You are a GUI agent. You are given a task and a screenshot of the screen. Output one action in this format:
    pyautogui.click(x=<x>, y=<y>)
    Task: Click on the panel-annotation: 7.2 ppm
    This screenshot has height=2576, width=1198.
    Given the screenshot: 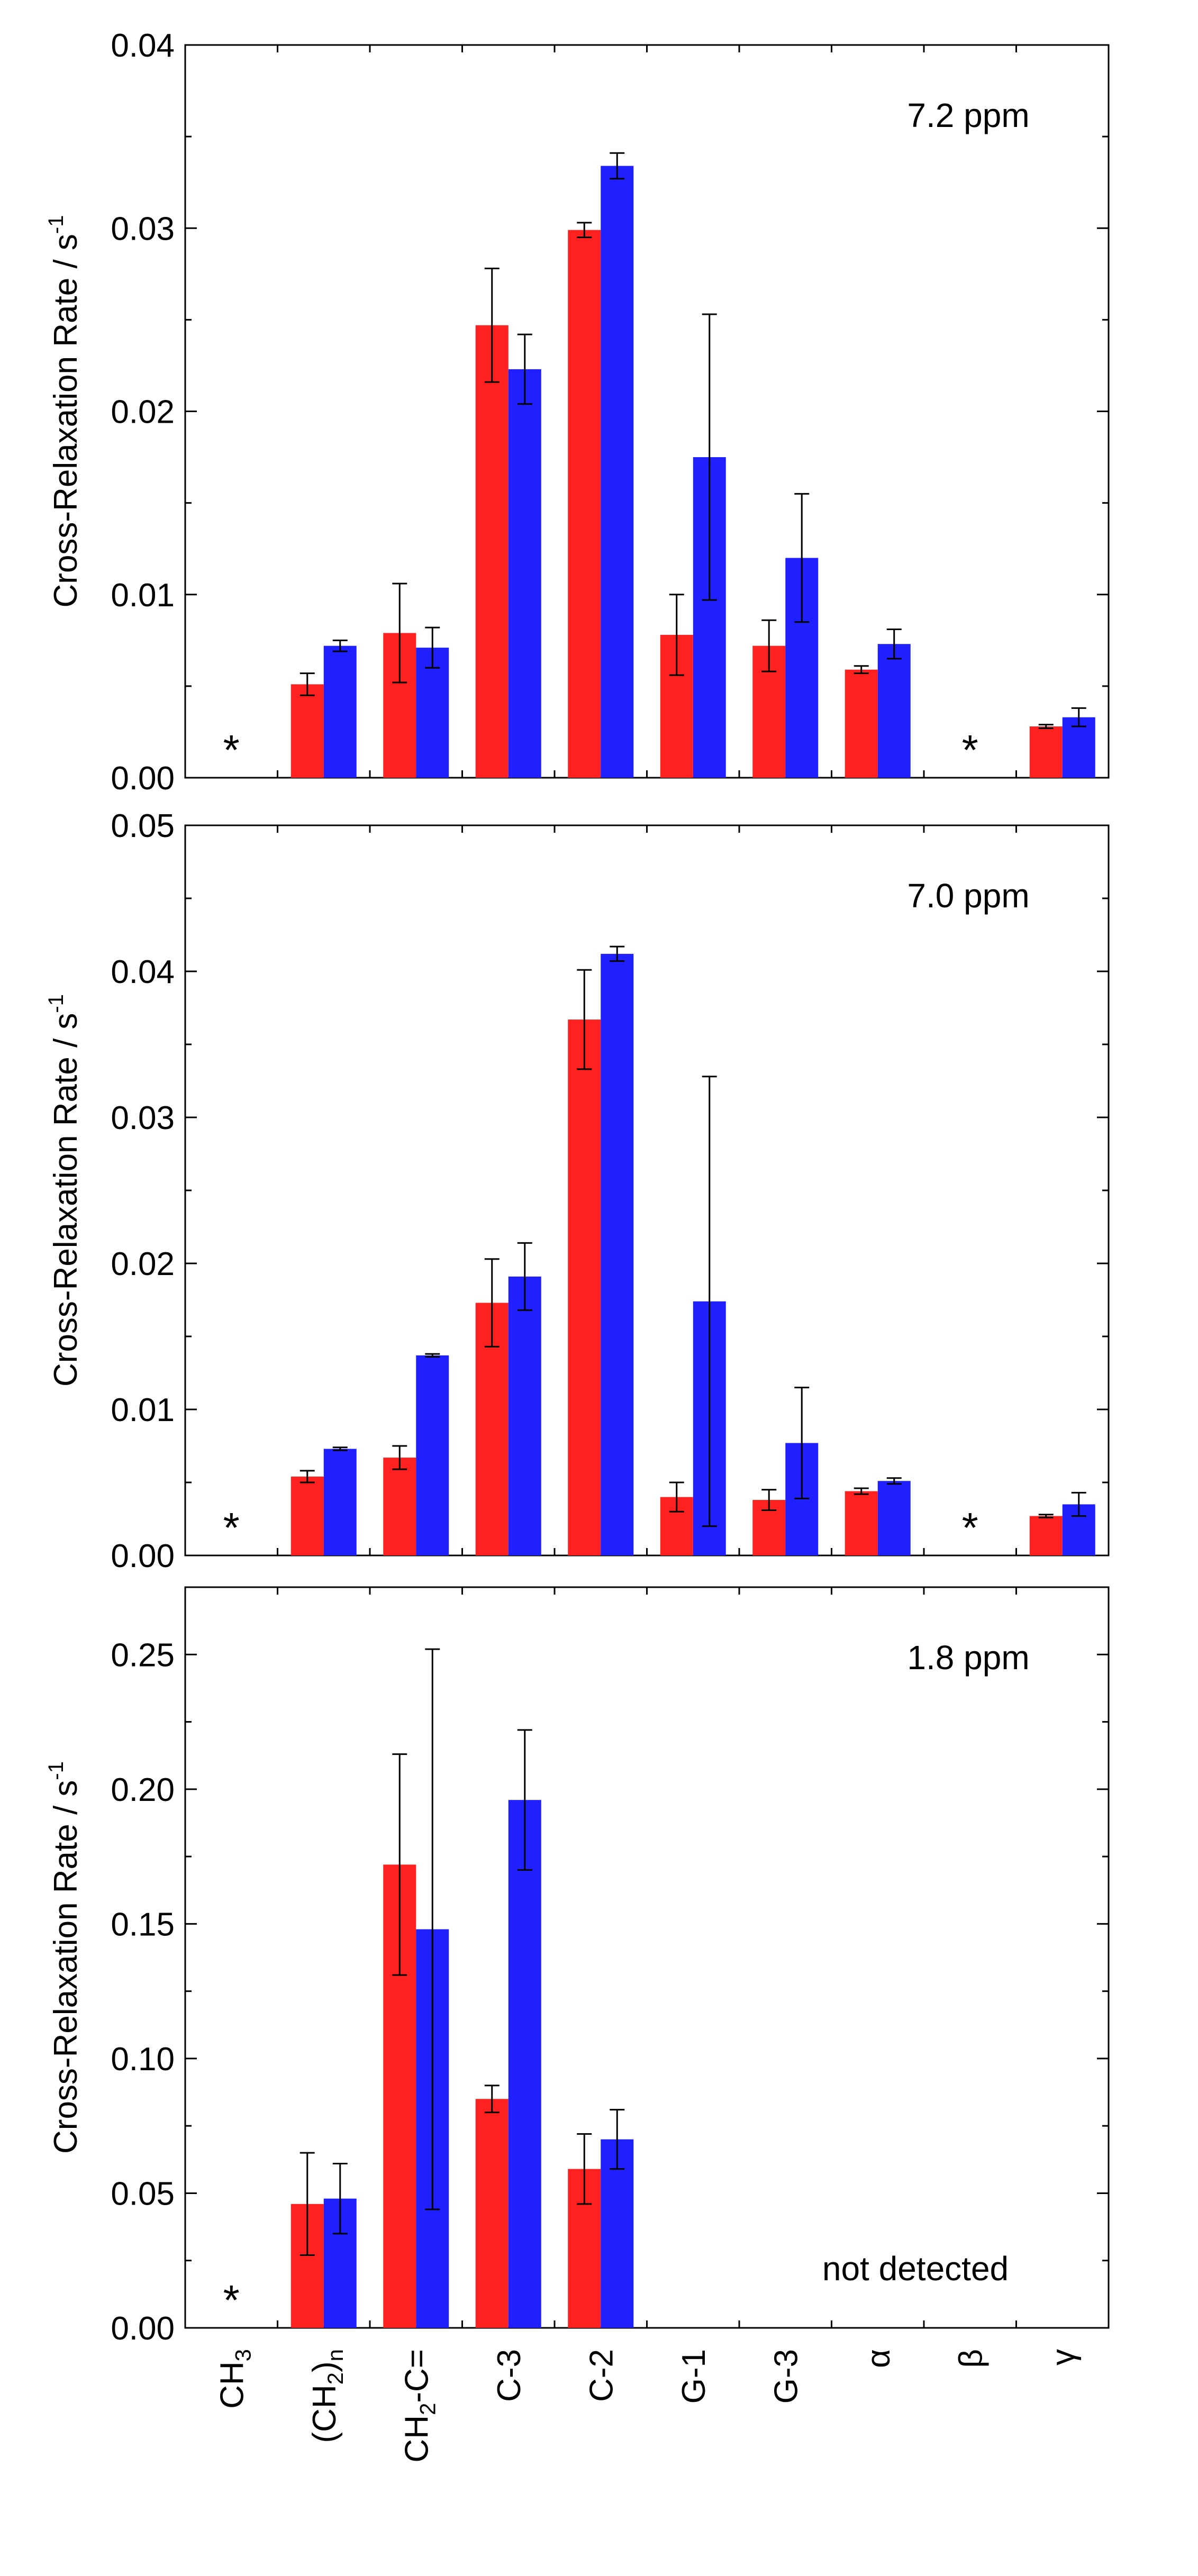 What is the action you would take?
    pyautogui.click(x=968, y=115)
    